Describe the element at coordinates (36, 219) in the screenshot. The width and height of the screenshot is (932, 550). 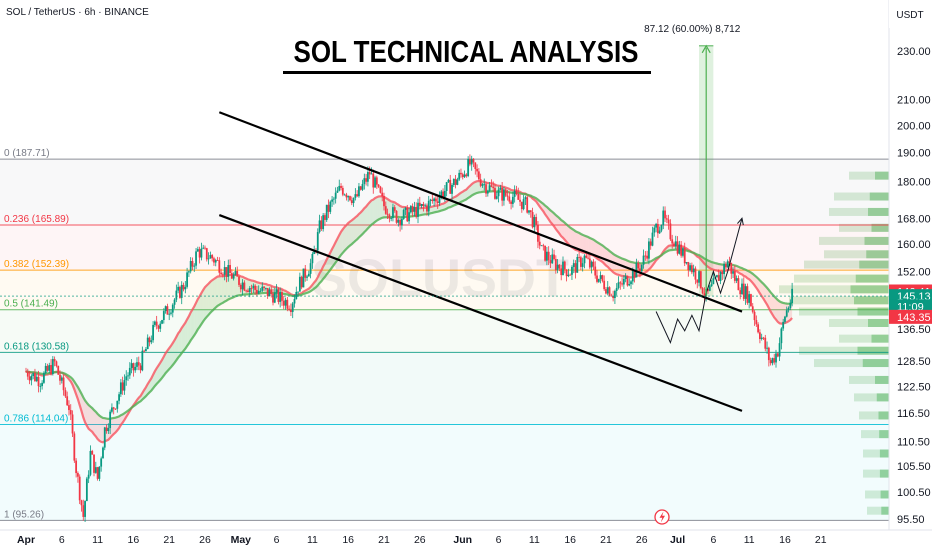
I see `fib-label: 0.236 (165.89)` at that location.